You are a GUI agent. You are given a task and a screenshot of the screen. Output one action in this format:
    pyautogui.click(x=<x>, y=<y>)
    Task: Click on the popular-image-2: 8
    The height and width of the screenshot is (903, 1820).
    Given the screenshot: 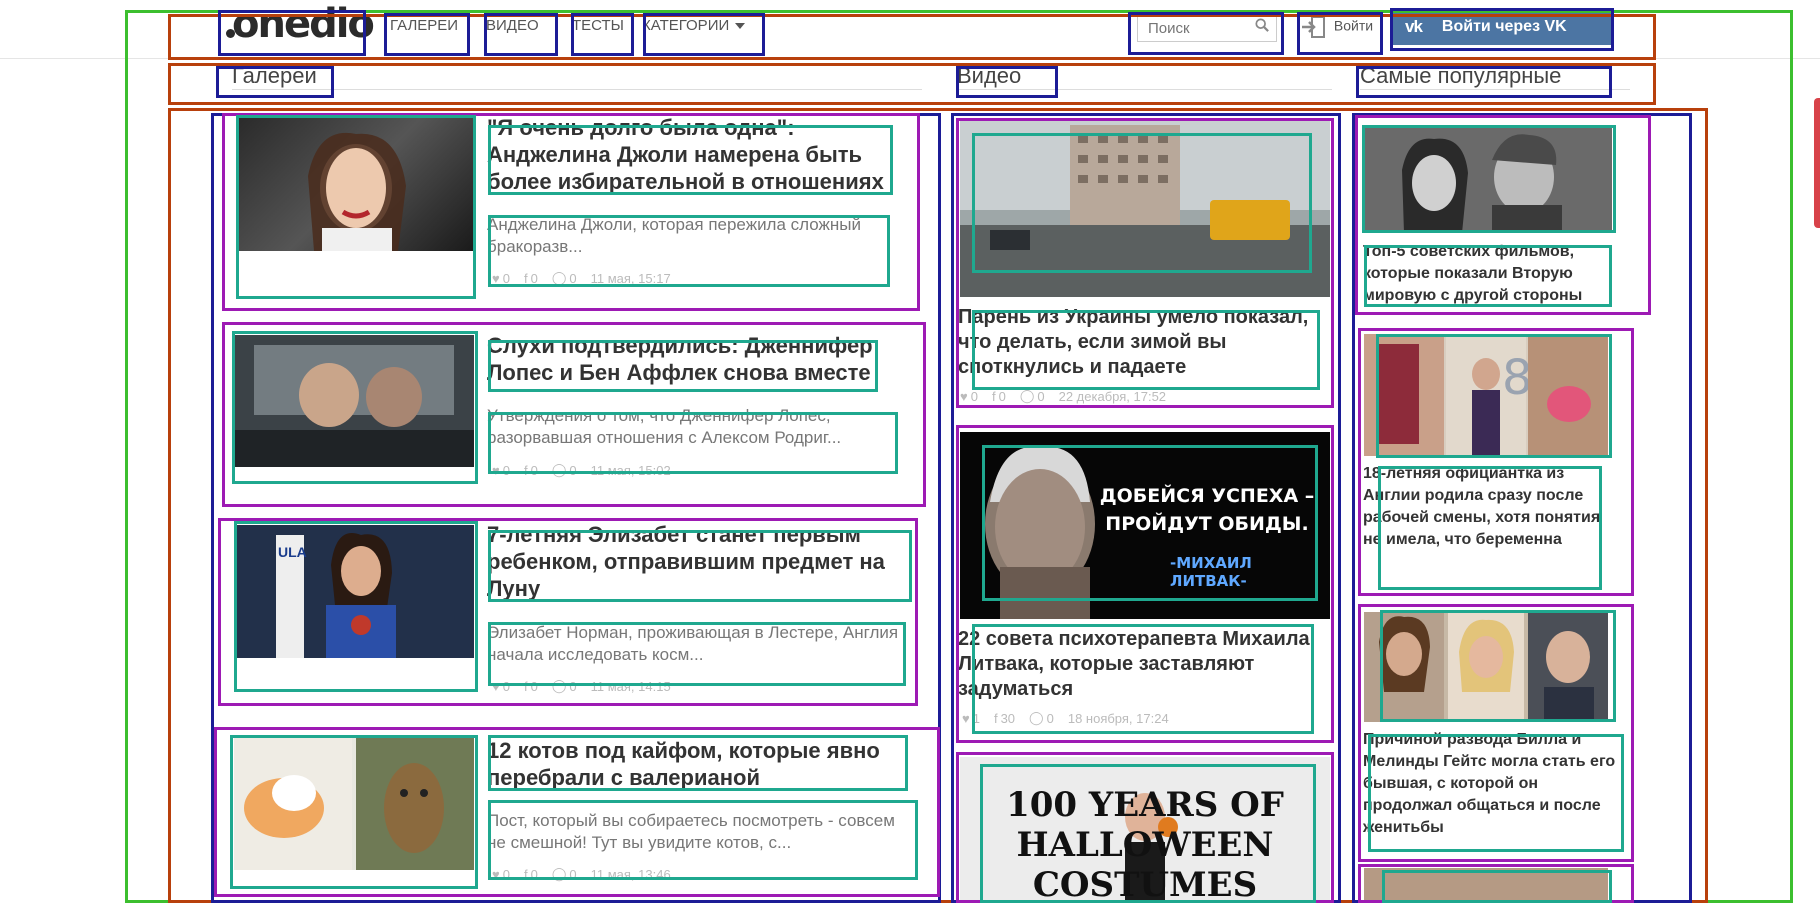 What is the action you would take?
    pyautogui.click(x=1486, y=395)
    